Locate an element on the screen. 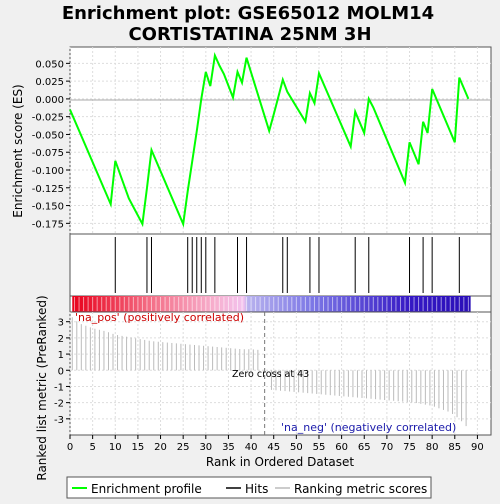 This screenshot has height=504, width=500. metric-y-tick-label: -2 is located at coordinates (59, 404).